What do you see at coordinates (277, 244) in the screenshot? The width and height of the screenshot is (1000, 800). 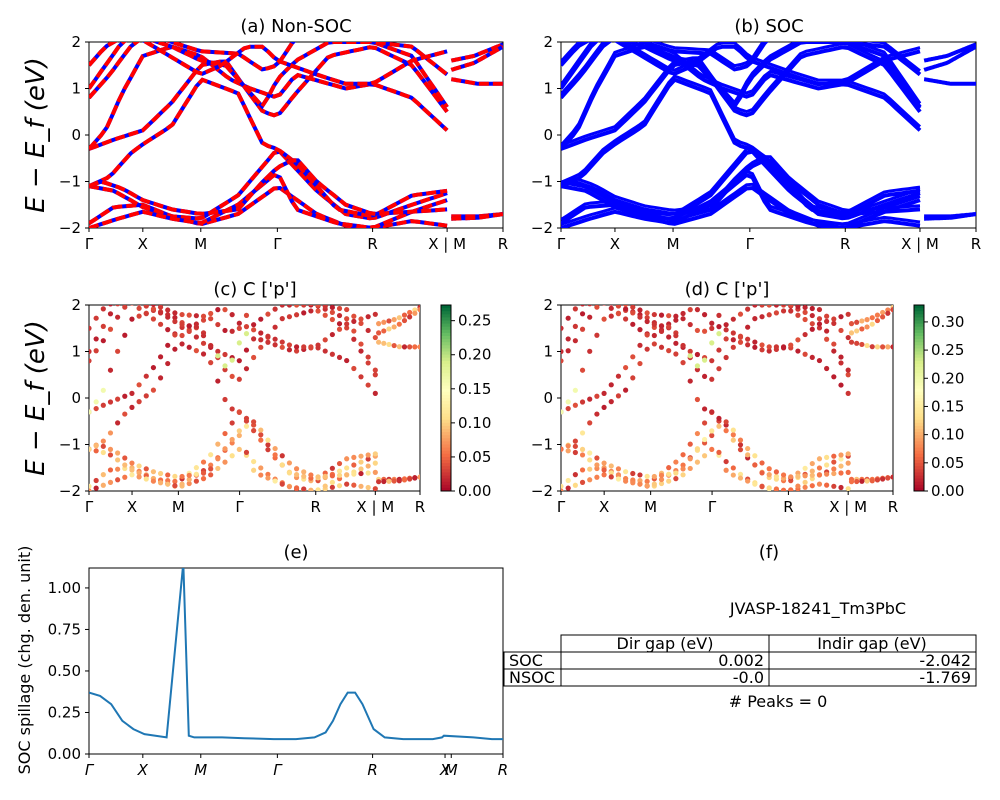 I see `x-tick-label: Γ` at bounding box center [277, 244].